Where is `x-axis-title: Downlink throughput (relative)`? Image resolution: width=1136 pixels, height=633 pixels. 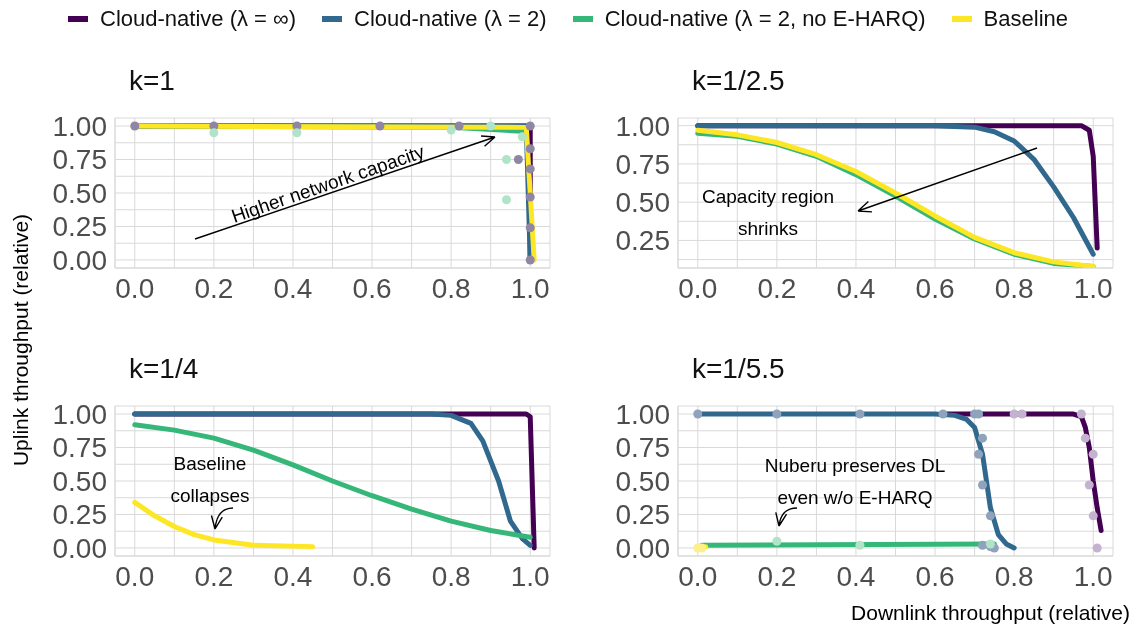 x-axis-title: Downlink throughput (relative) is located at coordinates (990, 612).